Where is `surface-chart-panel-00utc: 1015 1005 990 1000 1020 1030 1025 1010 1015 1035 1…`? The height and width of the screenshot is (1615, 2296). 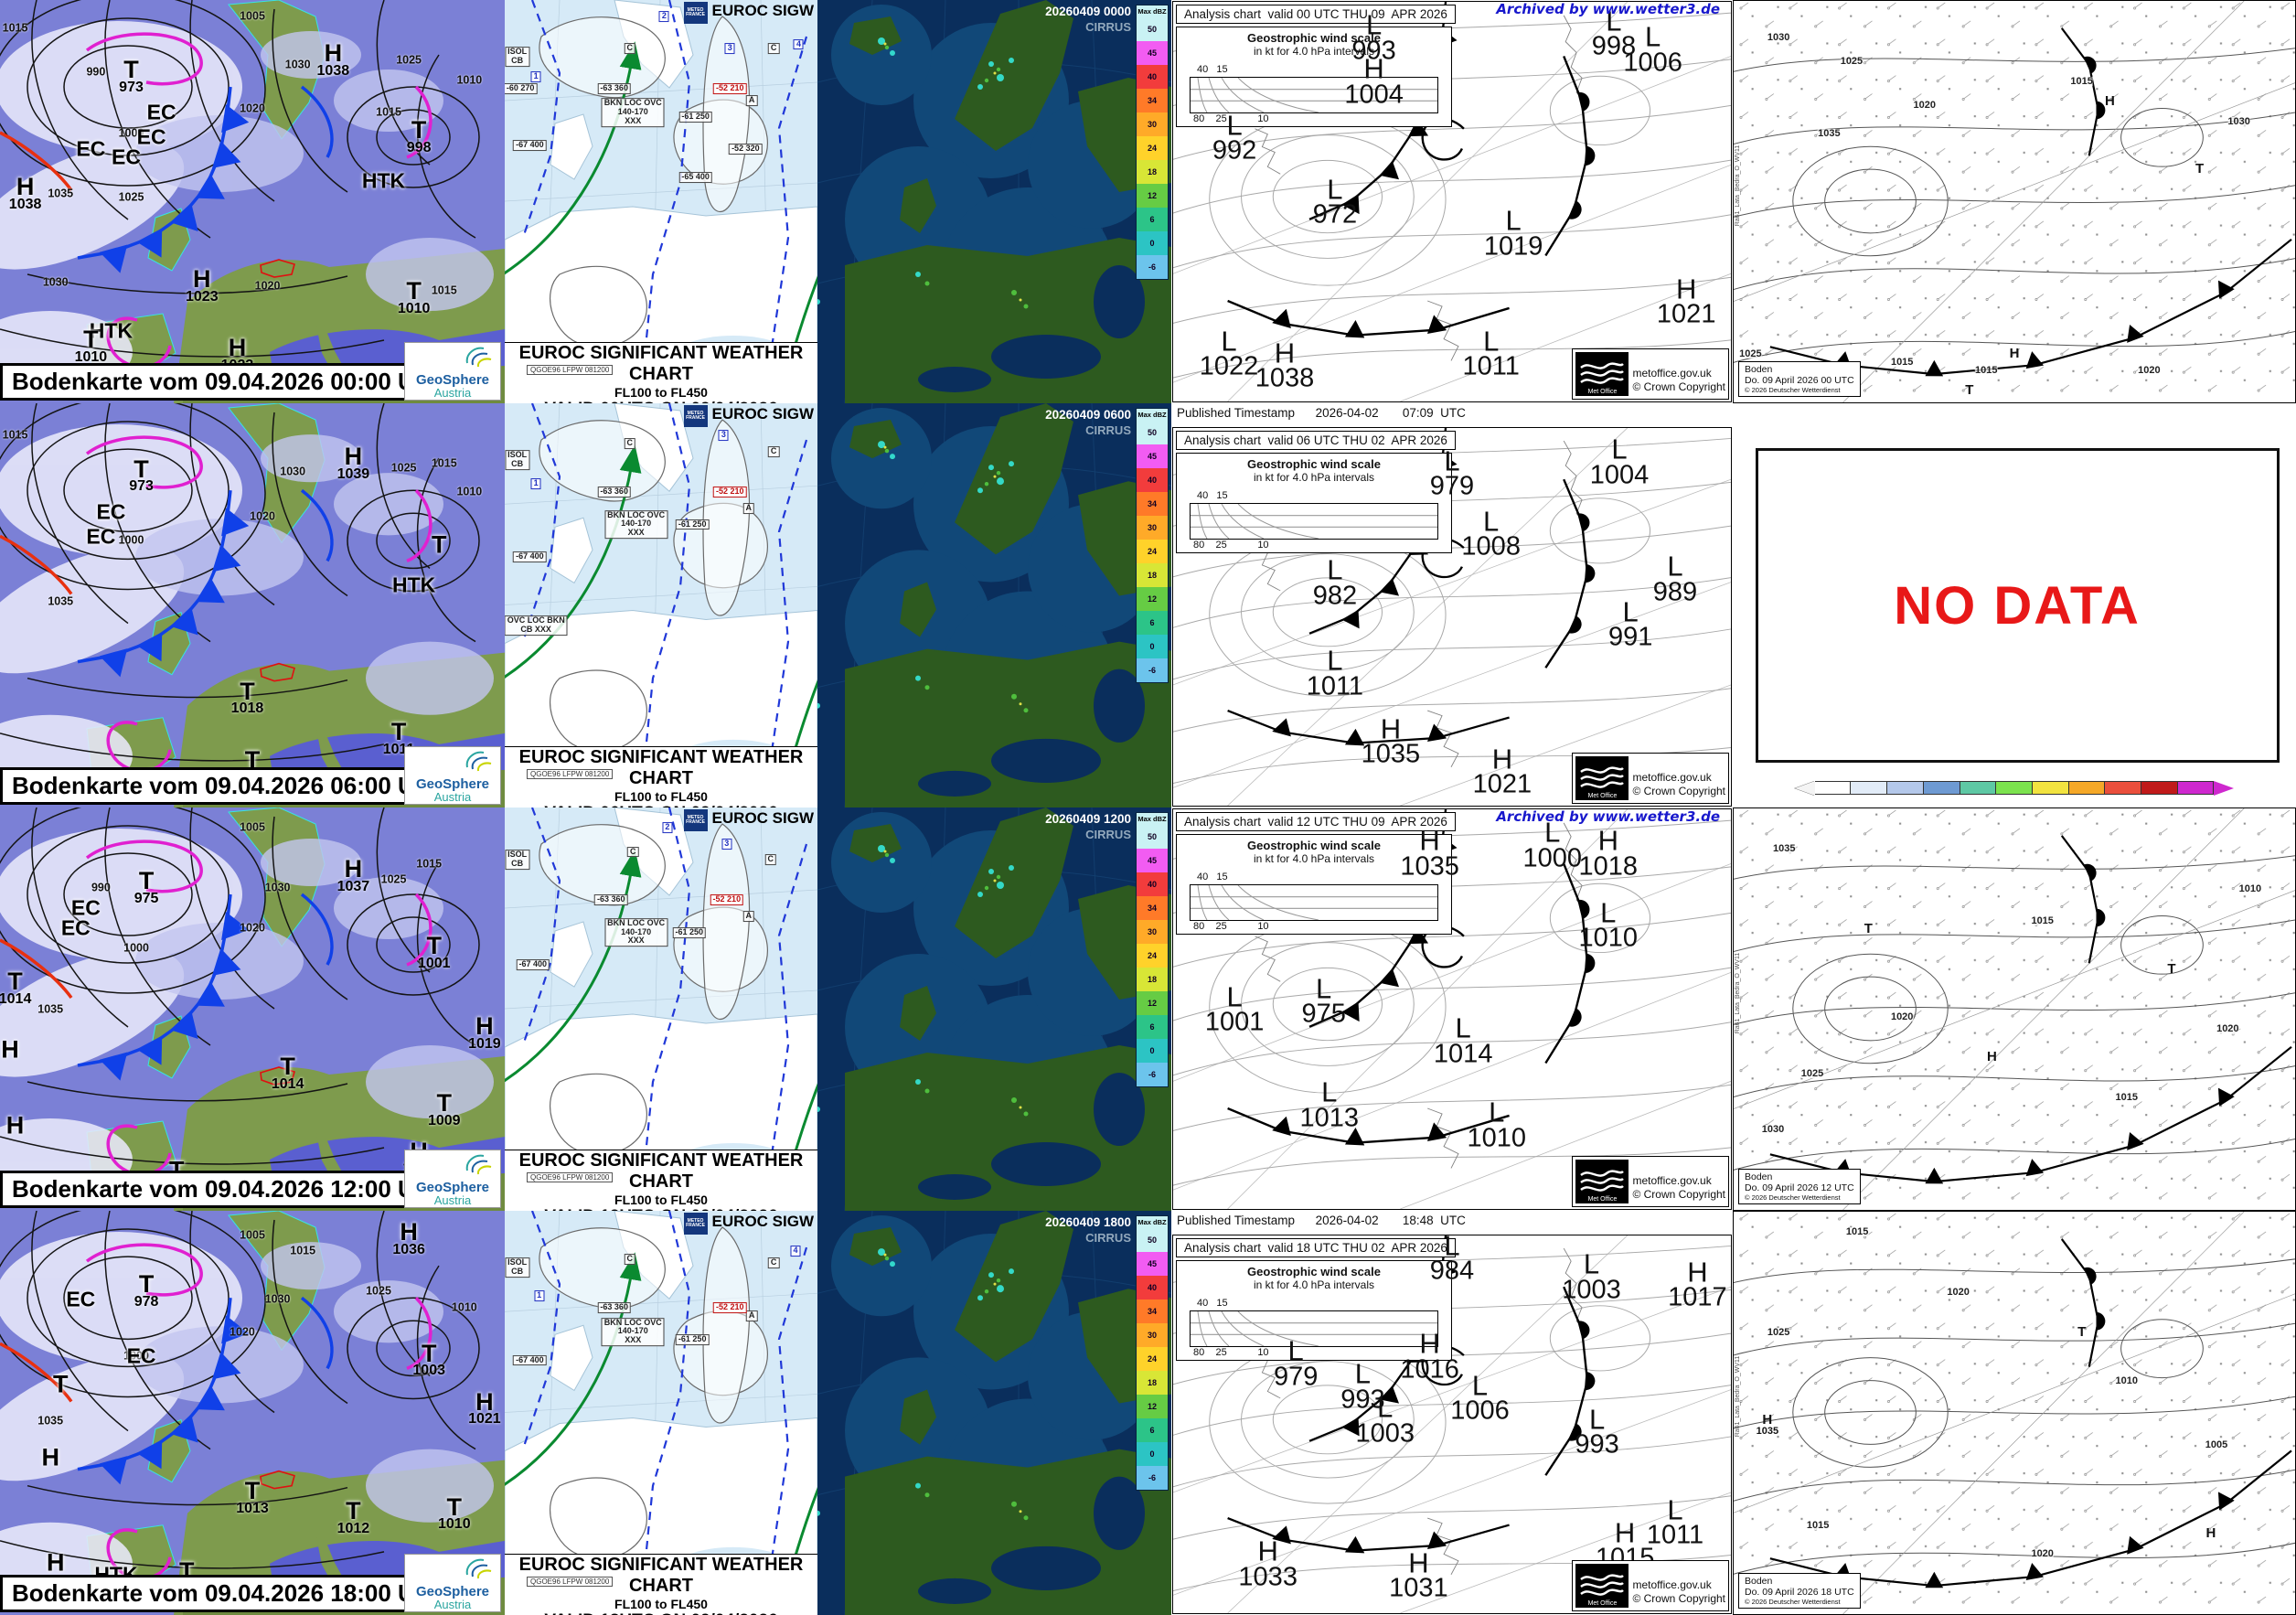
surface-chart-panel-00utc: 1015 1005 990 1000 1020 1030 1025 1010 1015 1035 1… is located at coordinates (253, 201).